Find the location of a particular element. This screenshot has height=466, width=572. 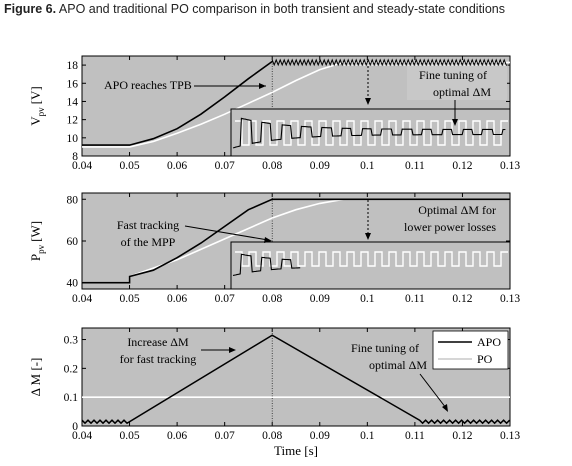

y-tick-label: 40 is located at coordinates (73, 284).